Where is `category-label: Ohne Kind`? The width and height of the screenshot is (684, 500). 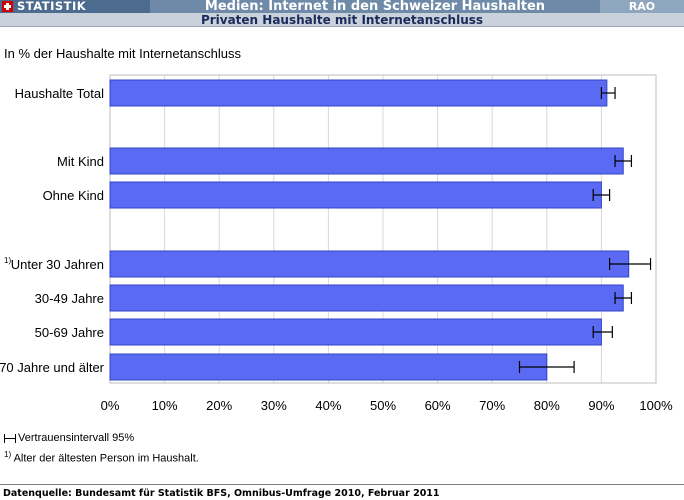 category-label: Ohne Kind is located at coordinates (73, 195).